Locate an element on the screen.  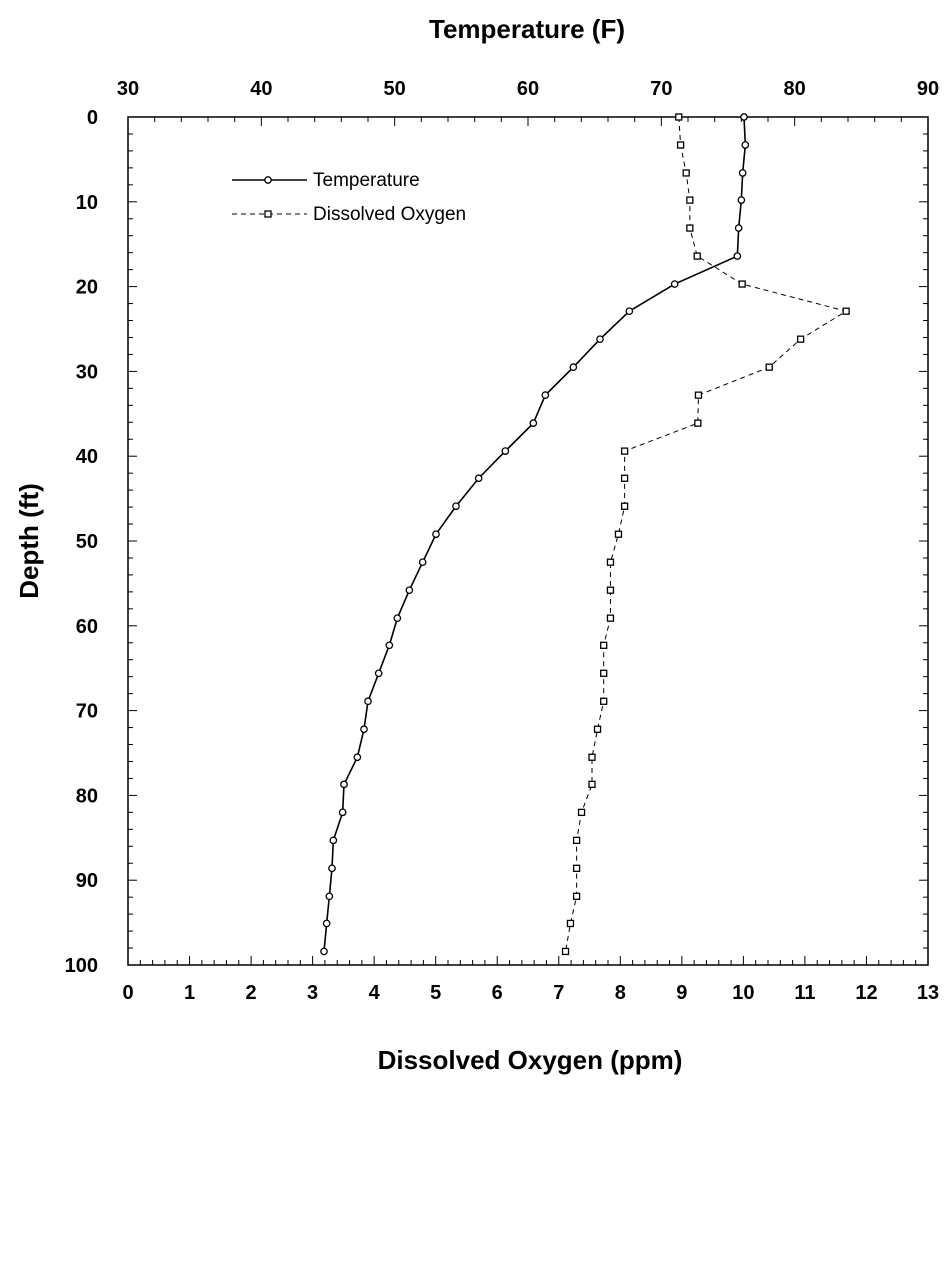
left-tick-label: 0 is located at coordinates (92, 118).